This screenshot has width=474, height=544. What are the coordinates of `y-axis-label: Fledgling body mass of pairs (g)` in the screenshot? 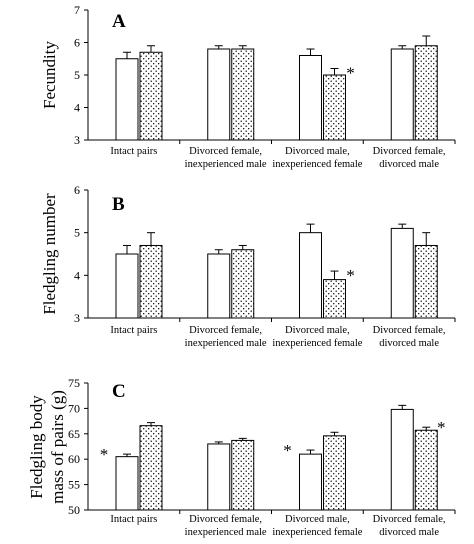 It's located at (47, 447).